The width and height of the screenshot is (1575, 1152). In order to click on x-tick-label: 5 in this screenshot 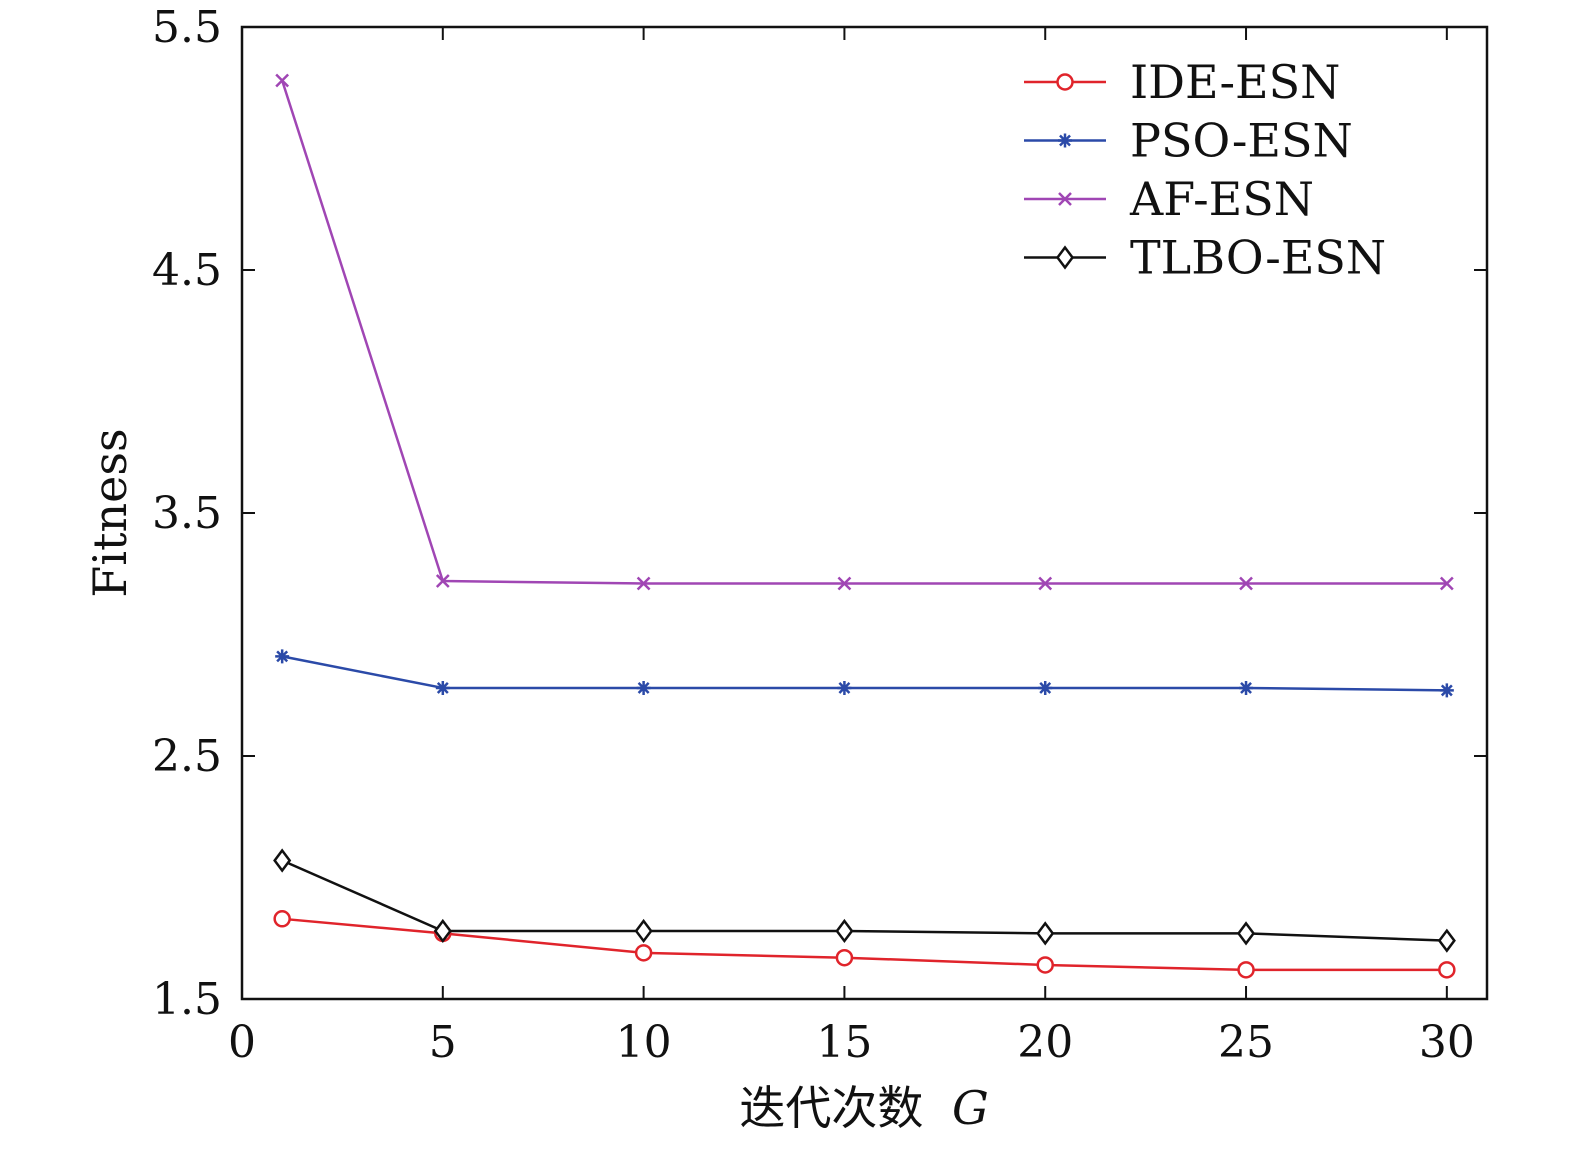, I will do `click(443, 1042)`.